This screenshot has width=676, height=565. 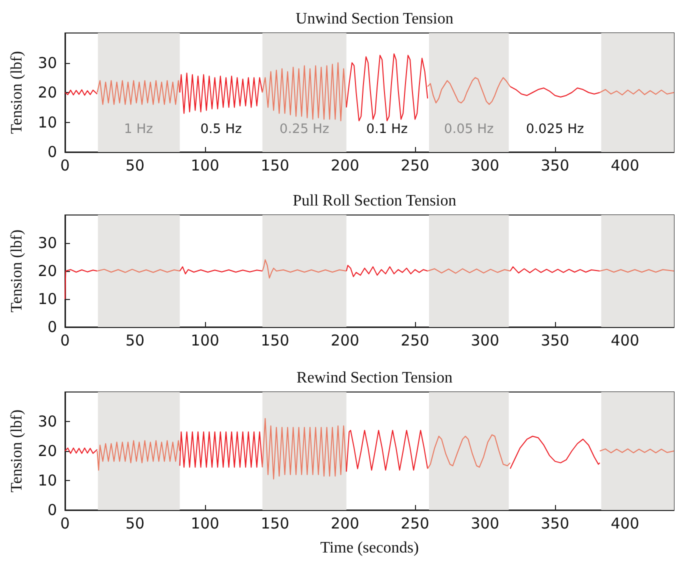 What do you see at coordinates (387, 129) in the screenshot?
I see `annotation: 0.1 Hz` at bounding box center [387, 129].